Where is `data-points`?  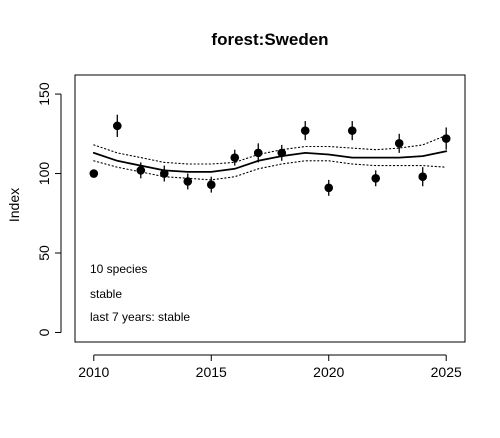 data-points is located at coordinates (270, 155).